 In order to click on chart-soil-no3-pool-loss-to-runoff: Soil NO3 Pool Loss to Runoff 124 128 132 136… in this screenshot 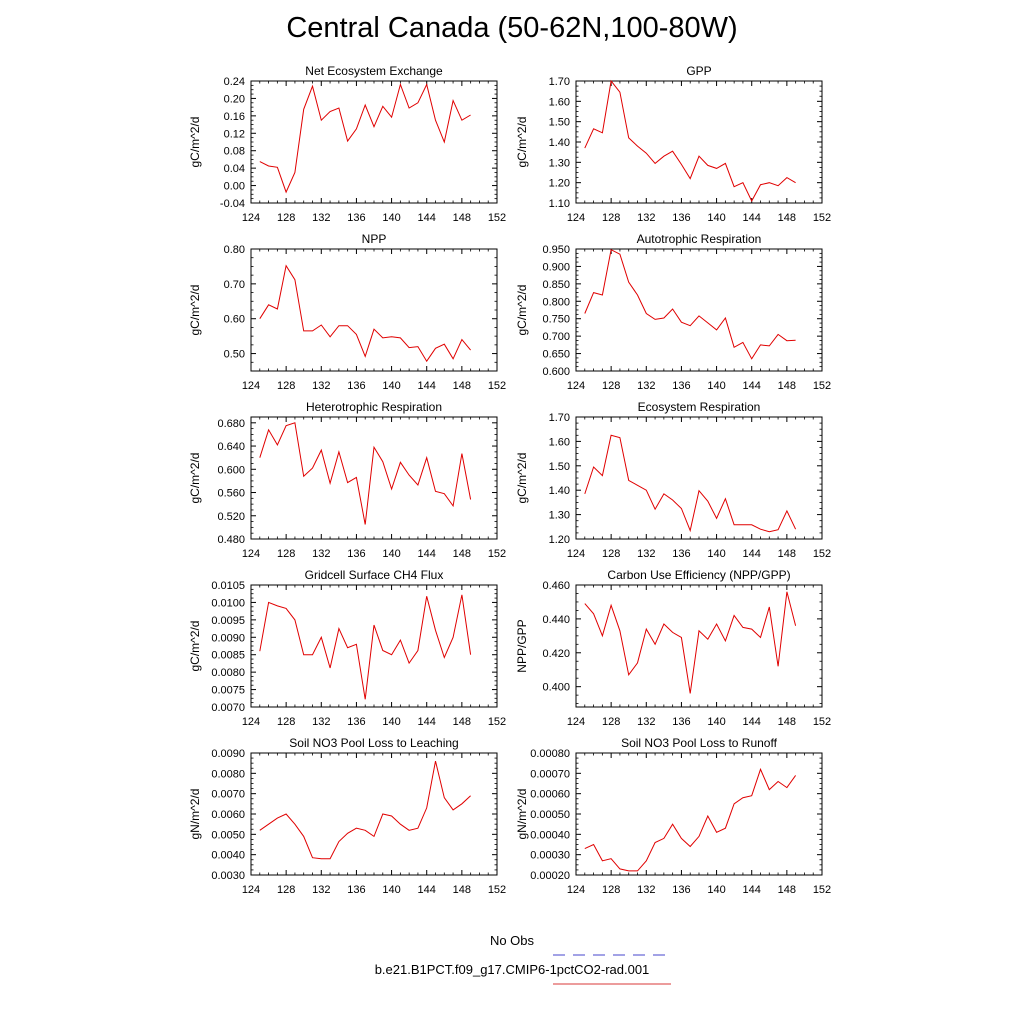, I will do `click(673, 816)`.